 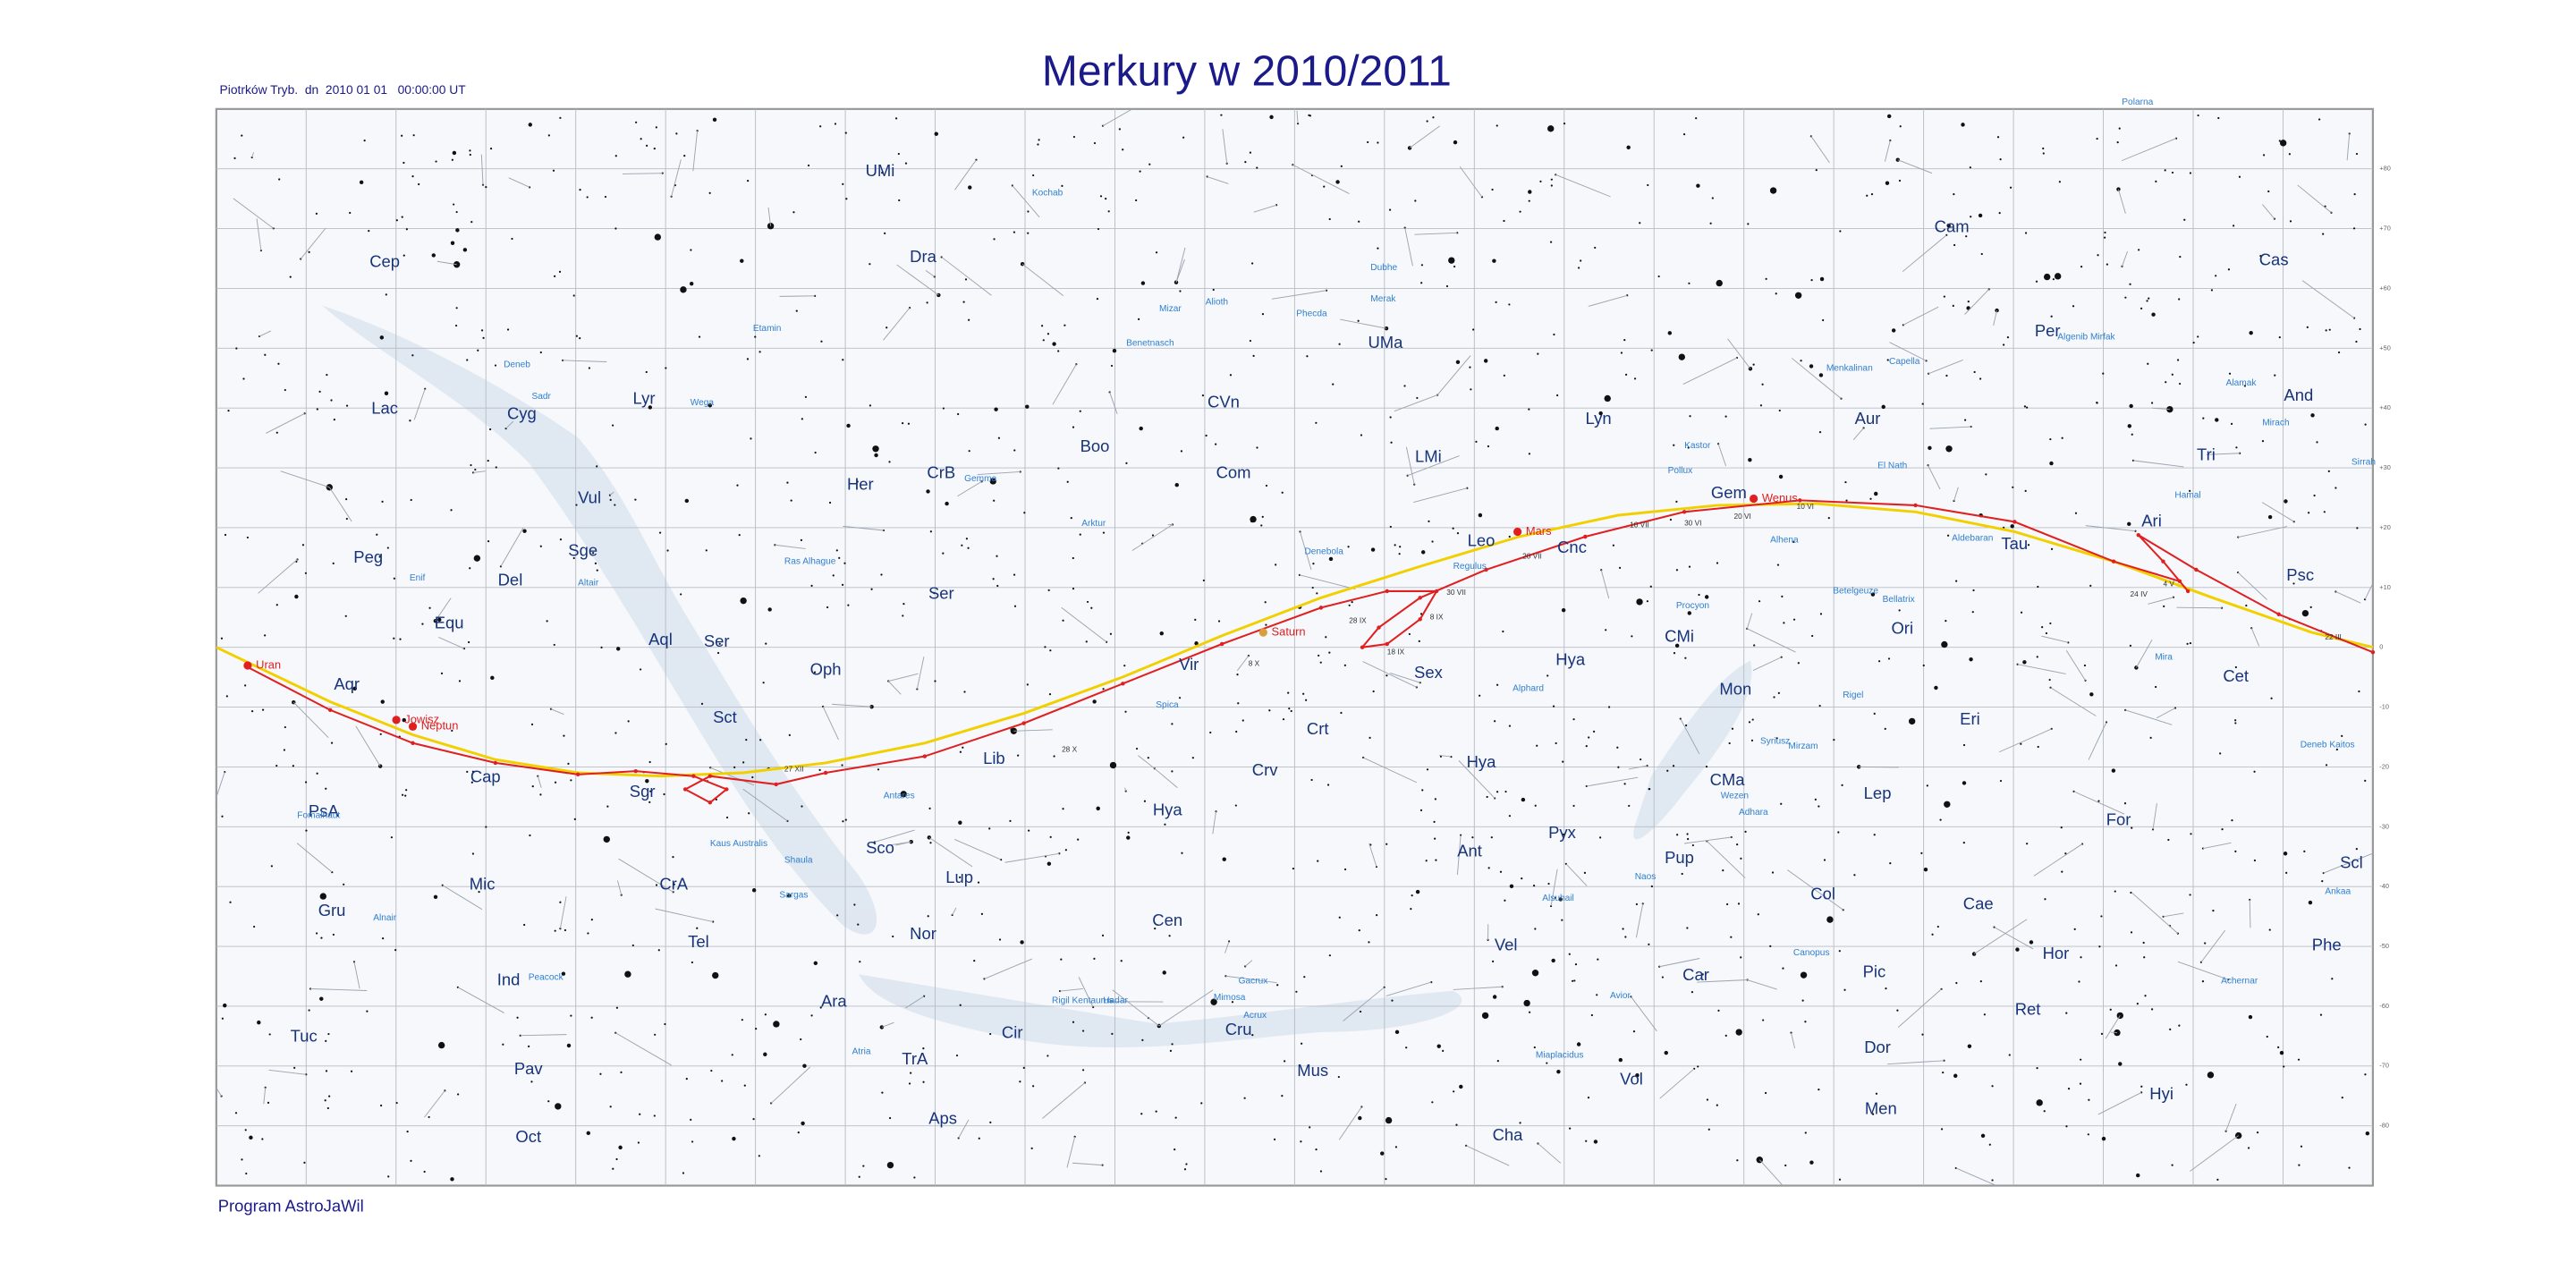 I want to click on star-name: Syriusz, so click(x=1775, y=742).